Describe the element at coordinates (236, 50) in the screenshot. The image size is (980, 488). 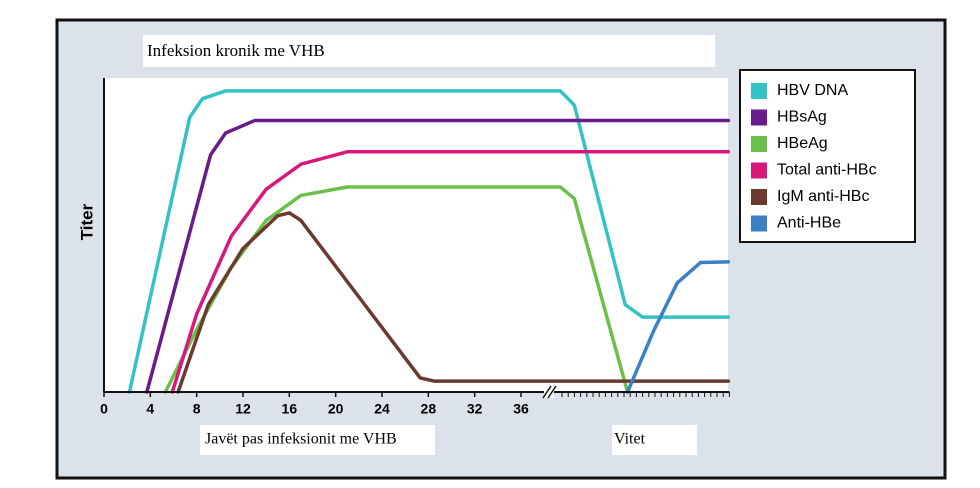
I see `chart-title: Infeksion kronik me VHB` at that location.